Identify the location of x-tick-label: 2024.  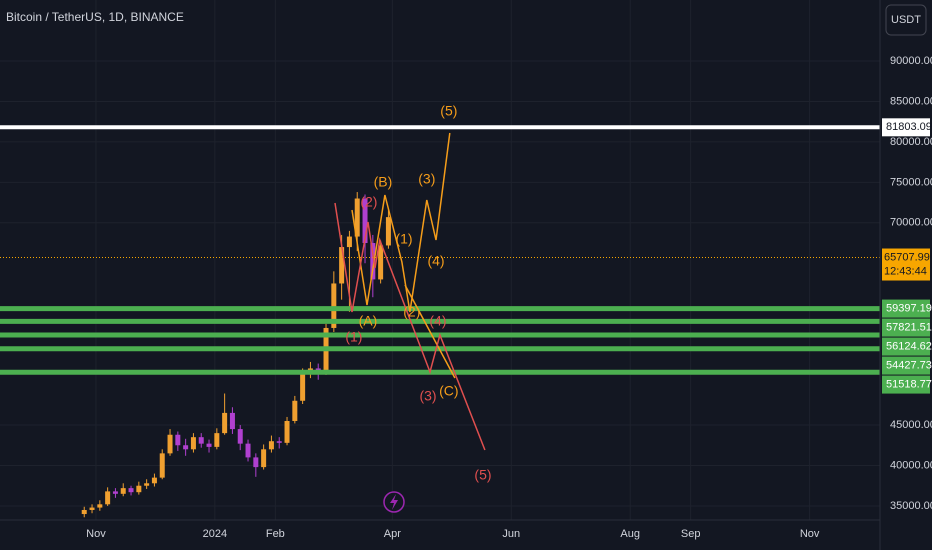
(215, 534).